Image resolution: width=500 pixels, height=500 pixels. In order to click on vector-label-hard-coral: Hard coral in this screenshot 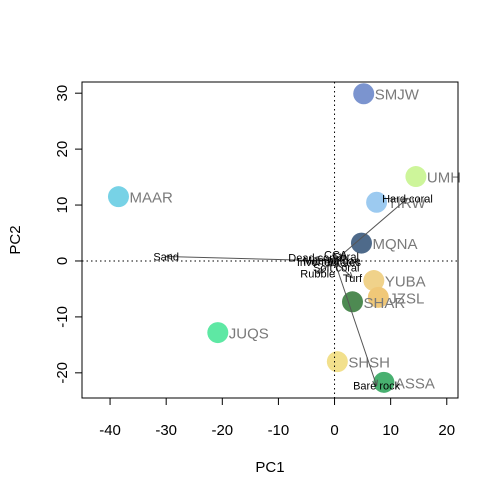, I will do `click(407, 199)`.